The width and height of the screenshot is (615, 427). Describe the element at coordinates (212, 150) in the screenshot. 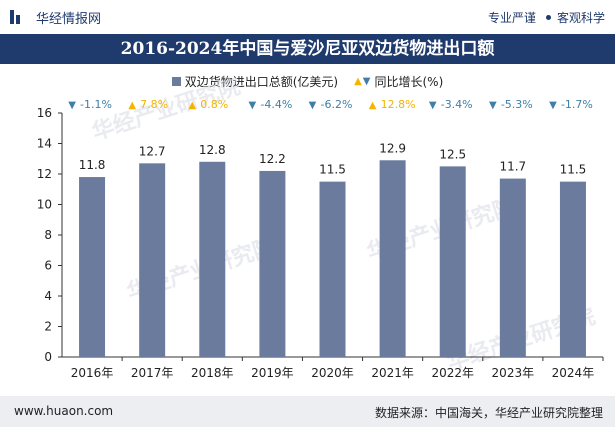

I see `bar-value-label: 12.8` at that location.